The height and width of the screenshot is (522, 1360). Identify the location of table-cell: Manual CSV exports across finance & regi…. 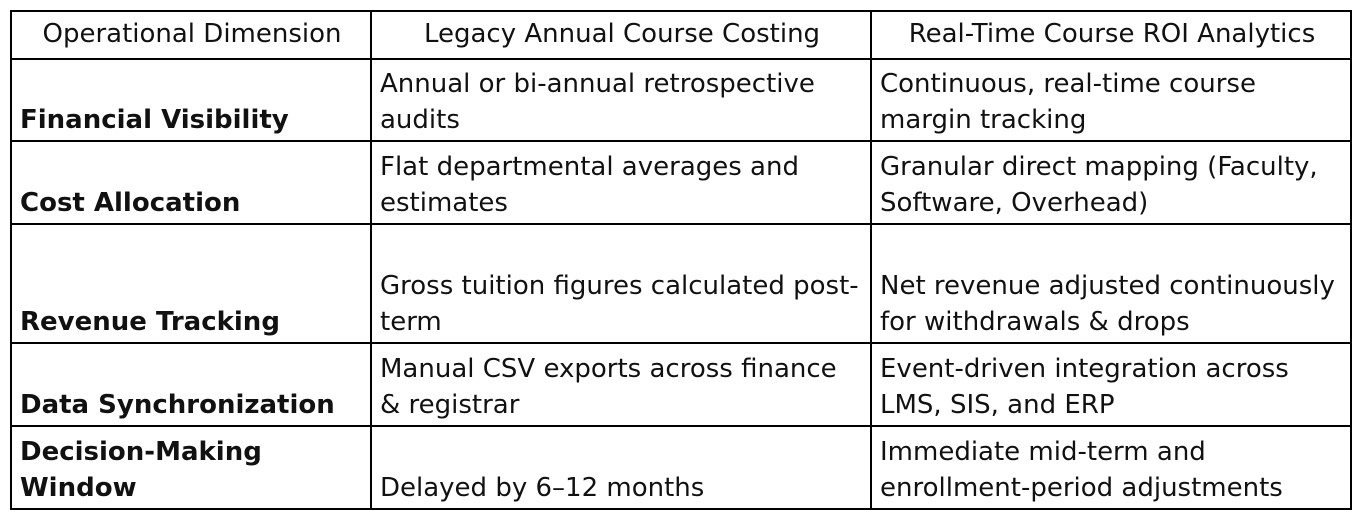
(621, 384).